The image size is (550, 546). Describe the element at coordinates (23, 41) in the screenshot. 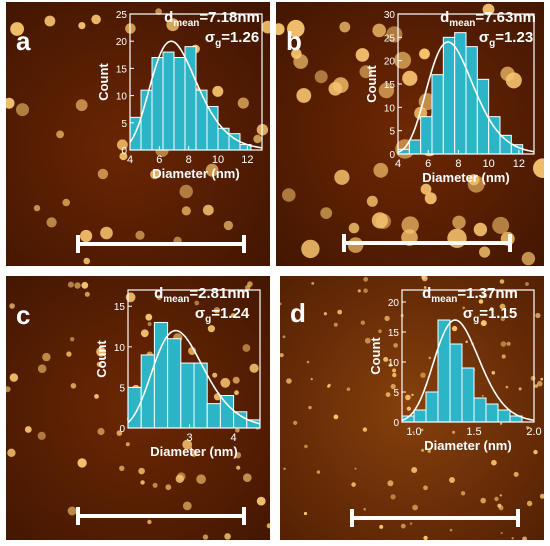

I see `panel-letter: a` at that location.